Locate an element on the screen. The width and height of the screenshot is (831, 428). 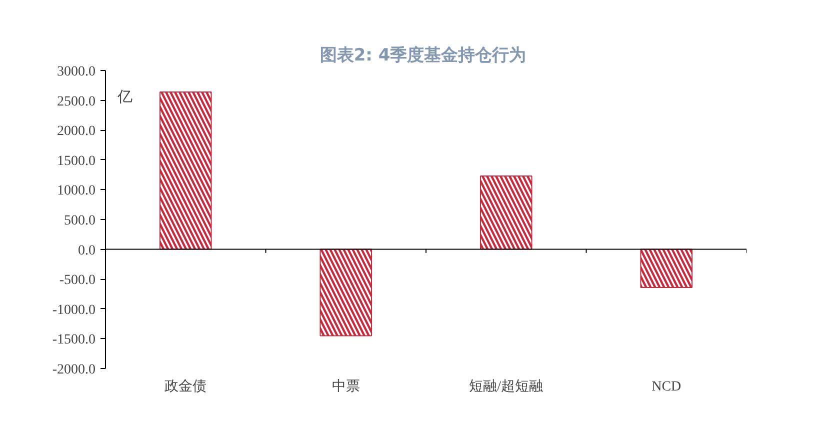
y-tick-label: 500.0 is located at coordinates (80, 221).